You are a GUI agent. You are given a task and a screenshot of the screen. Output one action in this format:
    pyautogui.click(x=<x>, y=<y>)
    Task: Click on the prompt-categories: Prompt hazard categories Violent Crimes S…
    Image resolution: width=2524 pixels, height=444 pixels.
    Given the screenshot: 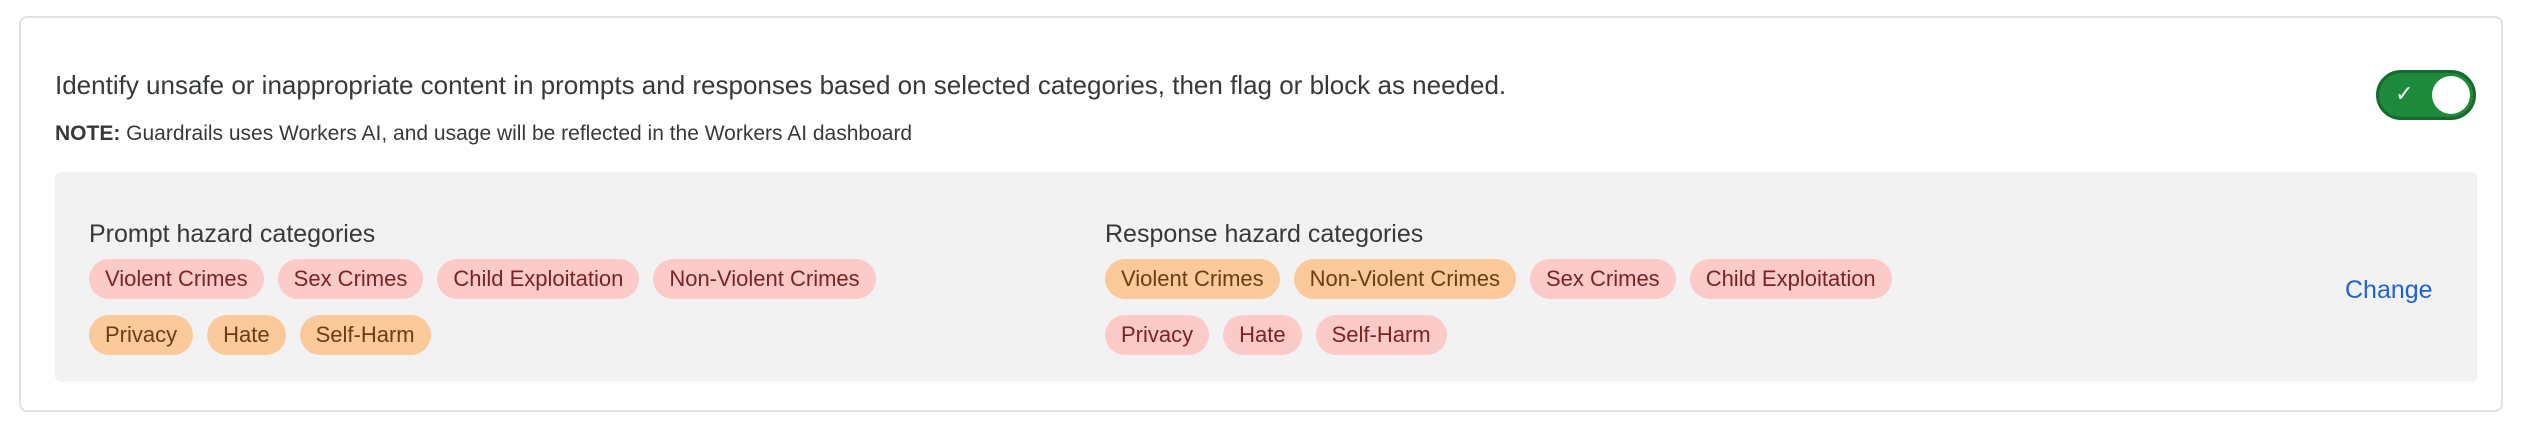 What is the action you would take?
    pyautogui.click(x=482, y=295)
    